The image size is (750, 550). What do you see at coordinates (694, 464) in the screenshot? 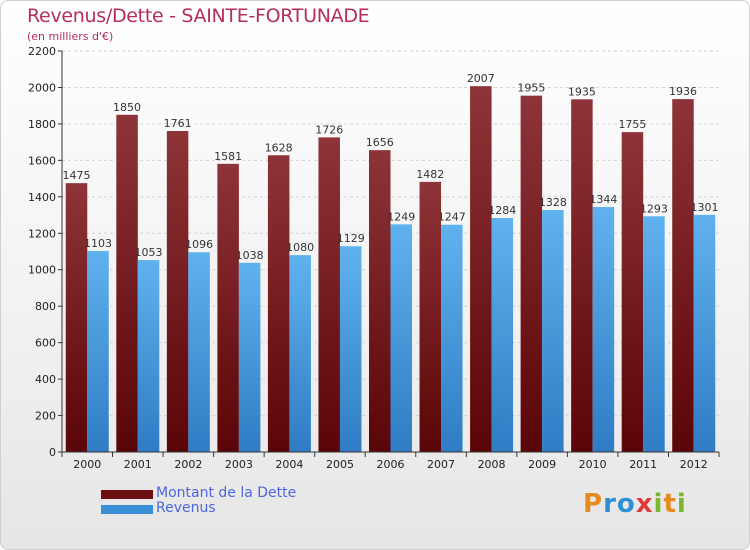
I see `x-tick-label: 2012` at bounding box center [694, 464].